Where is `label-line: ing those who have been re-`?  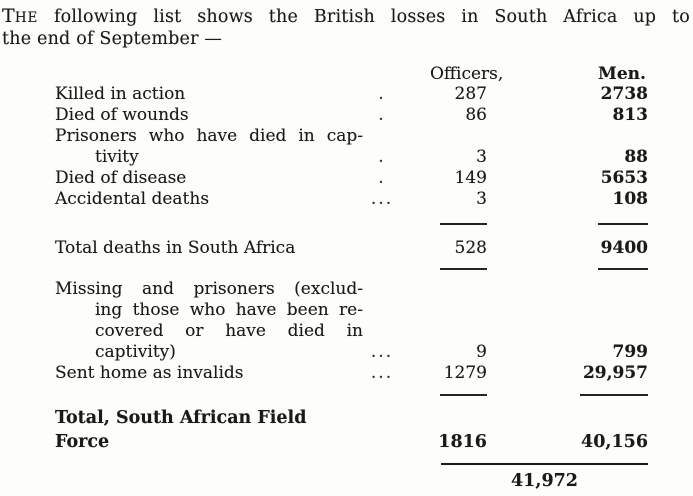
label-line: ing those who have been re- is located at coordinates (229, 310).